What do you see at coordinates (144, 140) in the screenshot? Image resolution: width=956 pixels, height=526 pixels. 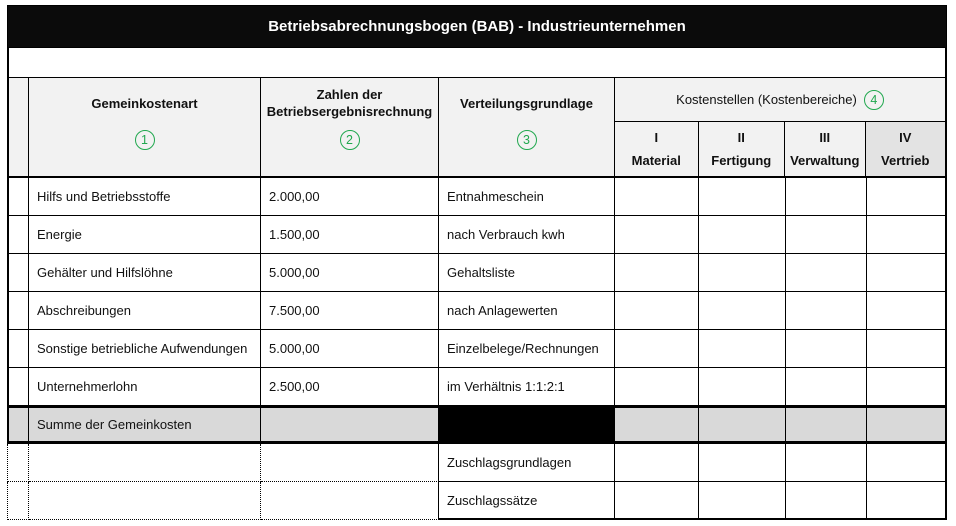 I see `circled-number-1-icon: 1` at bounding box center [144, 140].